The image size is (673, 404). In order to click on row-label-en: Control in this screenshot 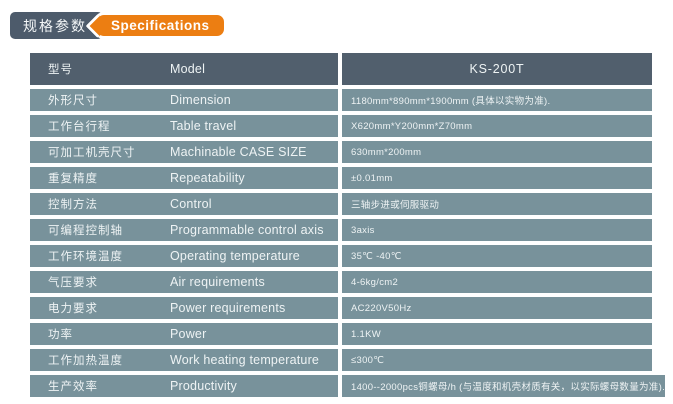, I will do `click(191, 204)`.